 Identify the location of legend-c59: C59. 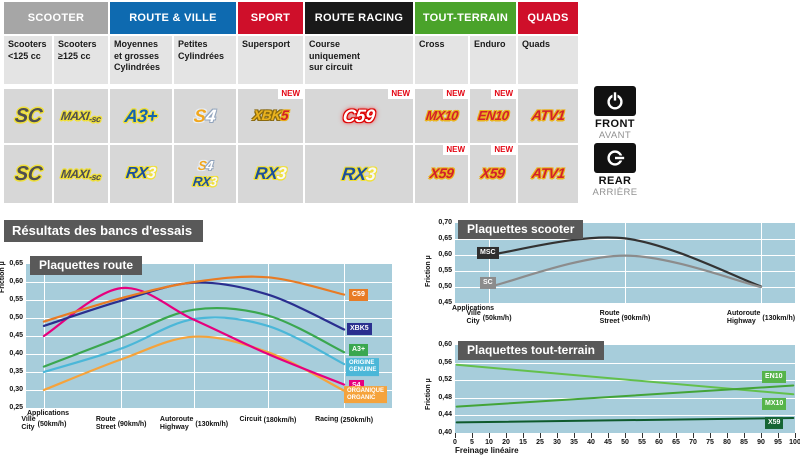
(358, 294).